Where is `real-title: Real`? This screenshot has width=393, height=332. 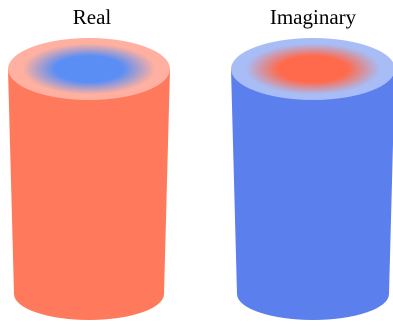
real-title: Real is located at coordinates (92, 17).